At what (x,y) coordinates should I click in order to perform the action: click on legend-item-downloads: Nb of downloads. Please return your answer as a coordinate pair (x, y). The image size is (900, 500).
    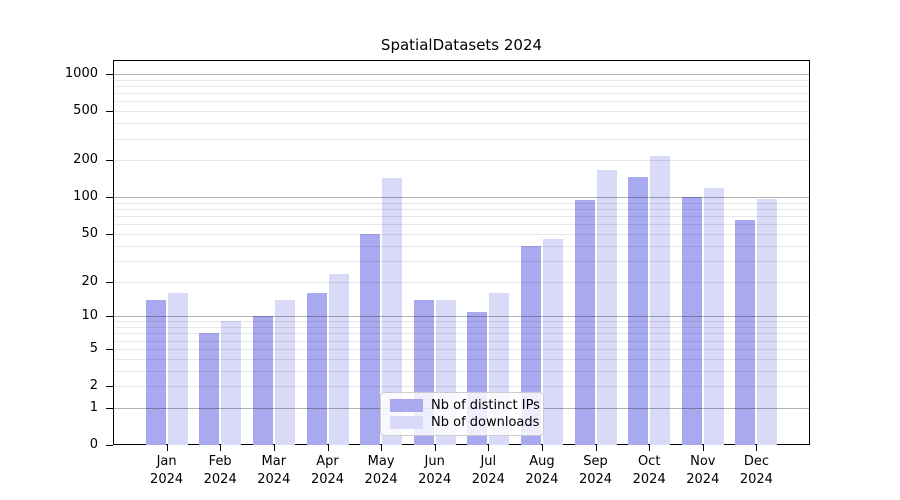
    Looking at the image, I should click on (464, 422).